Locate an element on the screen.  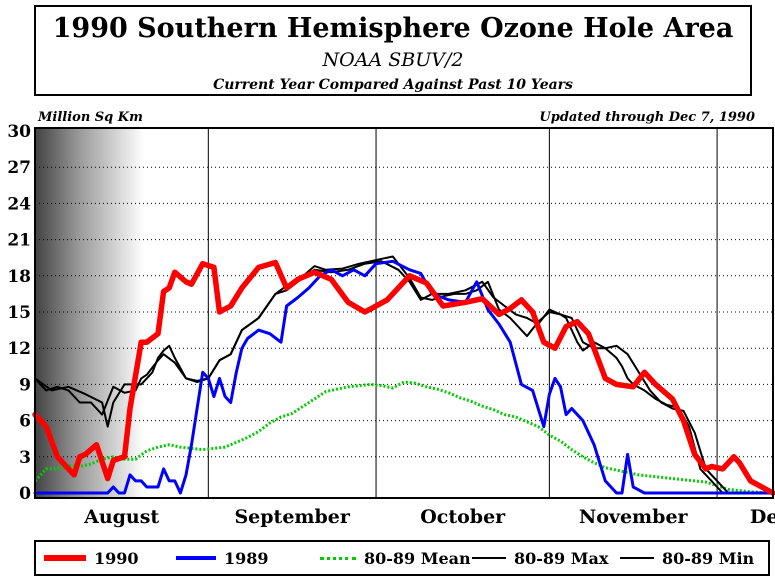
y-axis-unit: Million Sq Km is located at coordinates (90, 117).